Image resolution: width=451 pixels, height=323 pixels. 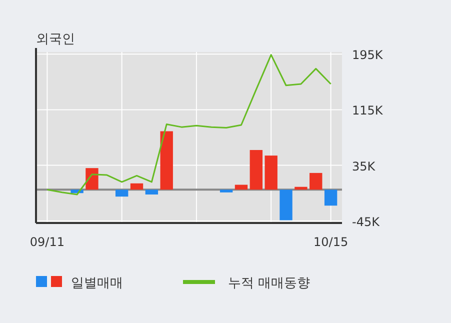 I want to click on y-tick-label: 195K, so click(x=368, y=55).